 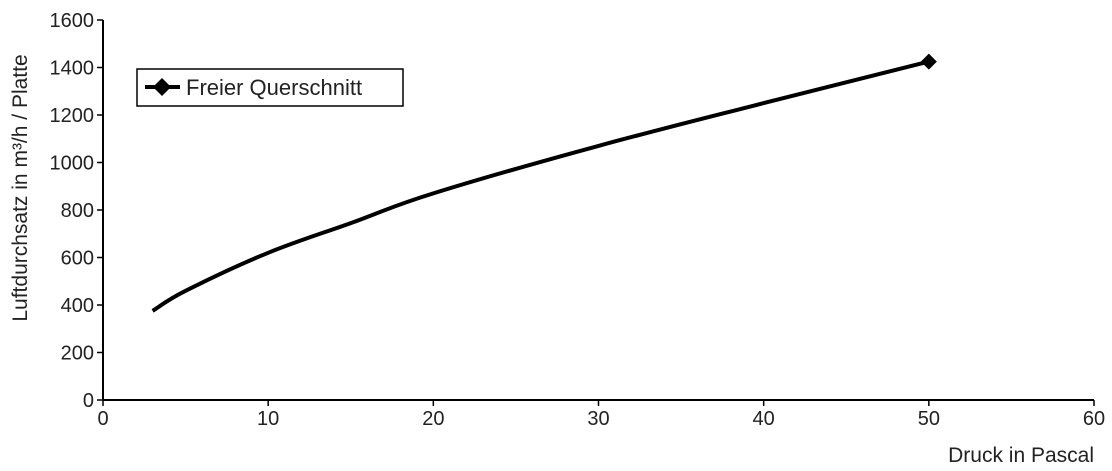 What do you see at coordinates (598, 419) in the screenshot?
I see `x-tick-label: 30` at bounding box center [598, 419].